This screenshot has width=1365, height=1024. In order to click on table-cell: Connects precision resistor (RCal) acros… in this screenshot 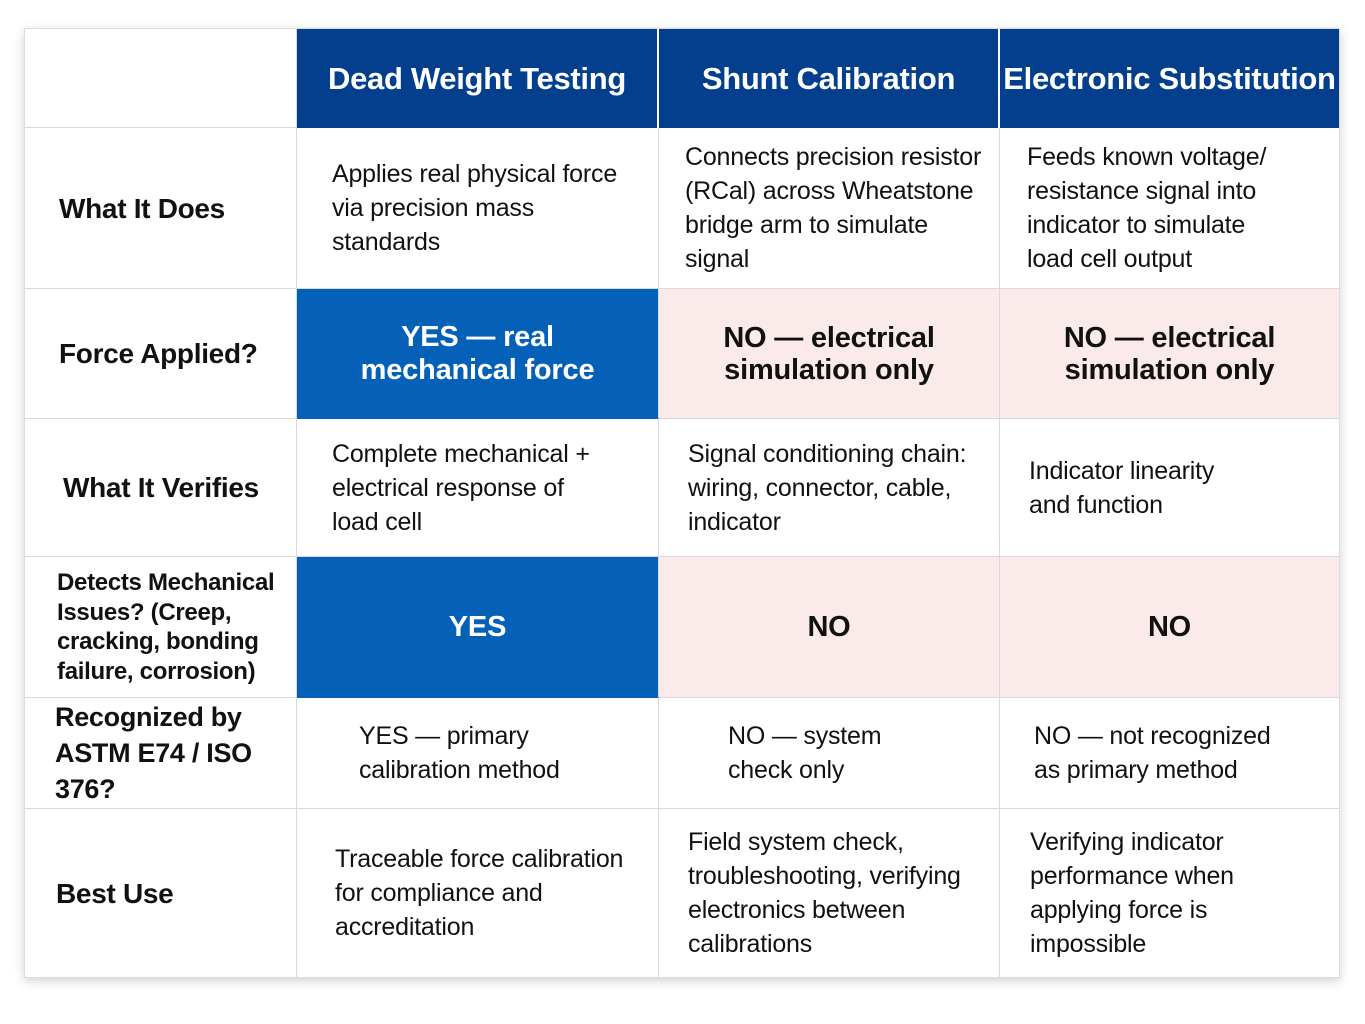, I will do `click(829, 208)`.